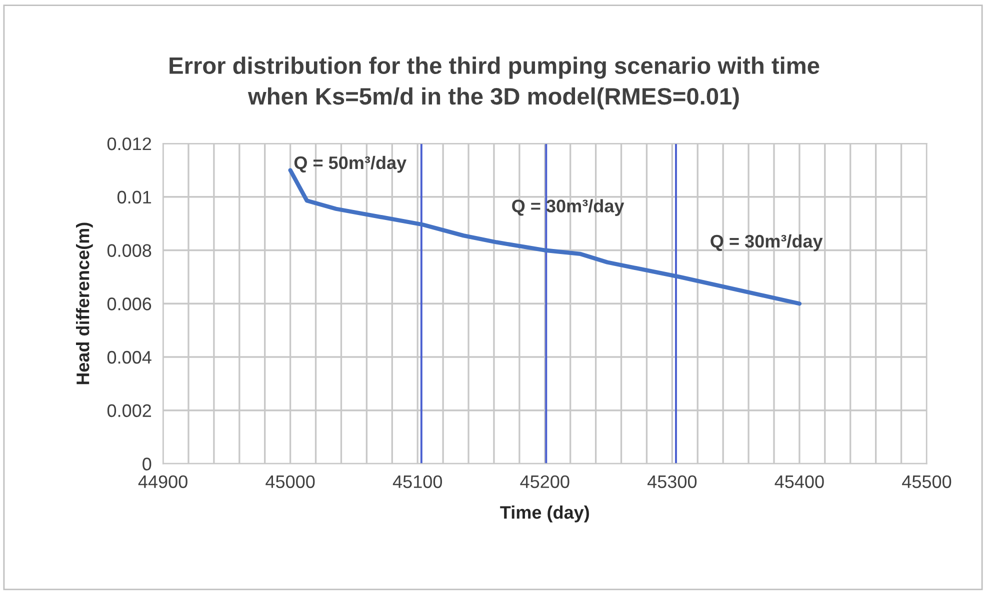 The image size is (988, 593). What do you see at coordinates (129, 357) in the screenshot?
I see `y-tick-label: 0.004` at bounding box center [129, 357].